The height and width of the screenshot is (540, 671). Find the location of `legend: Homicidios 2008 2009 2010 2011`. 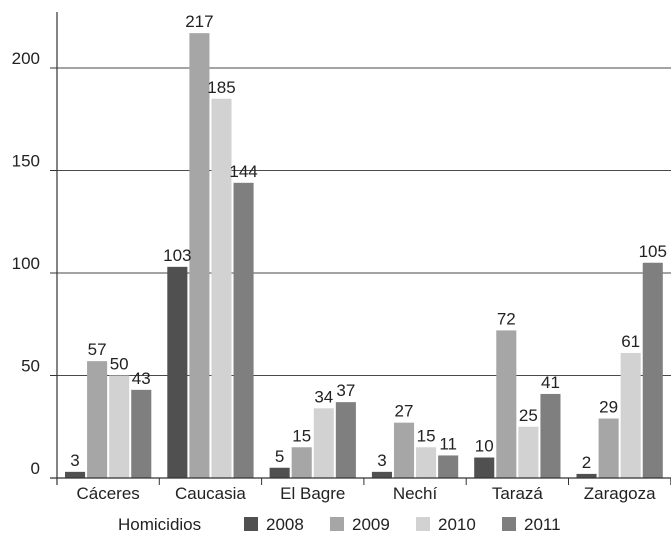

legend: Homicidios 2008 2009 2010 2011 is located at coordinates (339, 524).